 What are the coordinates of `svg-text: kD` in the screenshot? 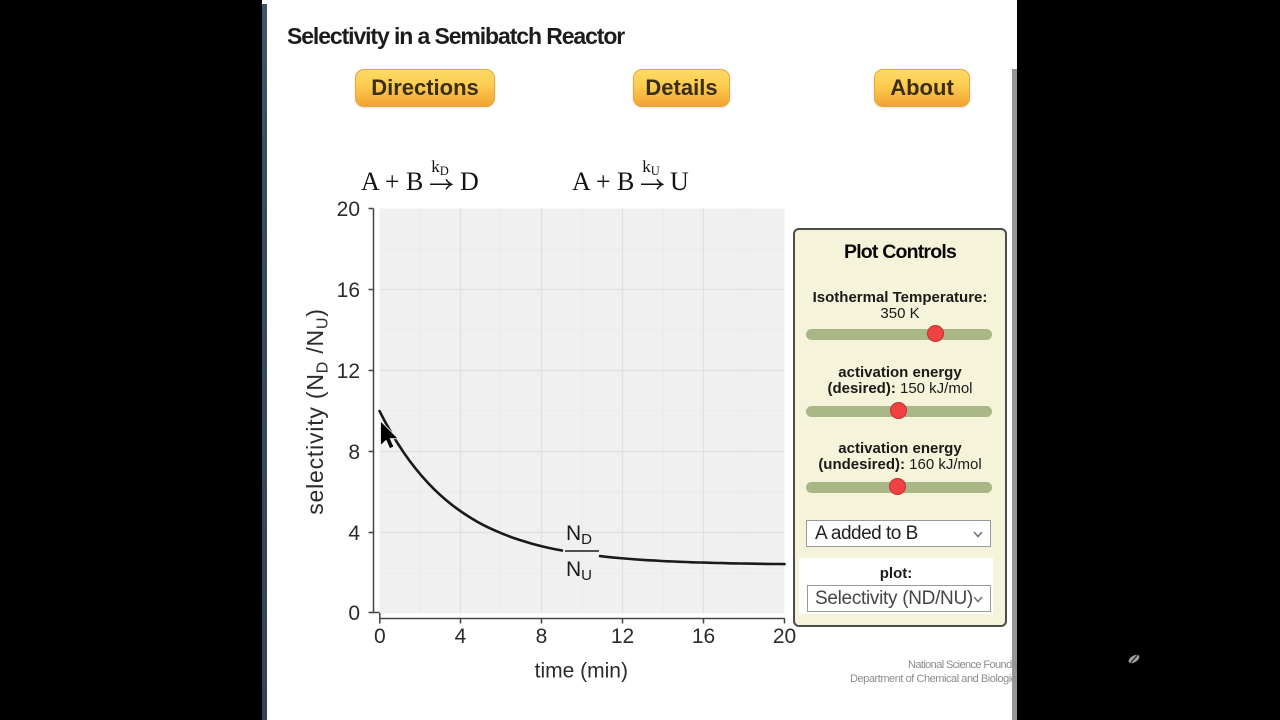 It's located at (440, 167).